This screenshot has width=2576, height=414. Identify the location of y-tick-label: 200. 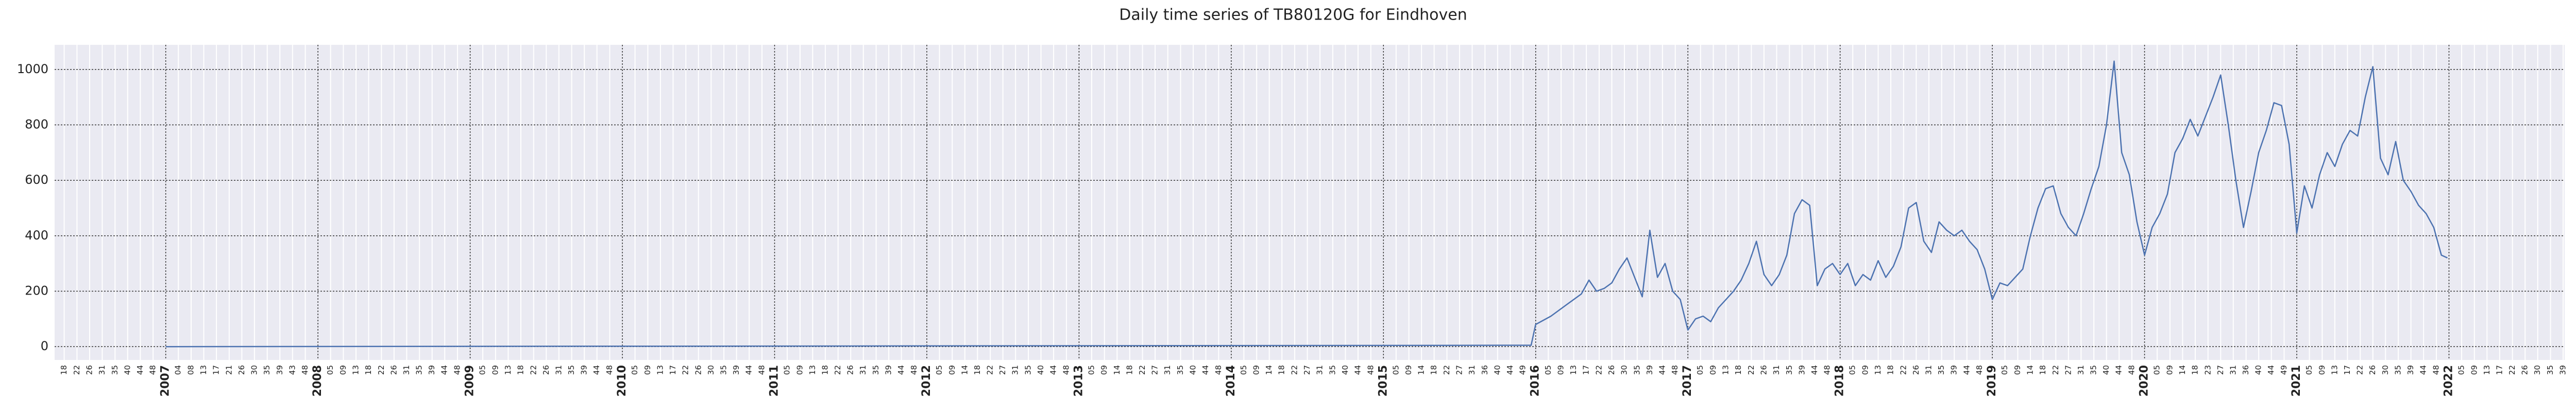
(36, 291).